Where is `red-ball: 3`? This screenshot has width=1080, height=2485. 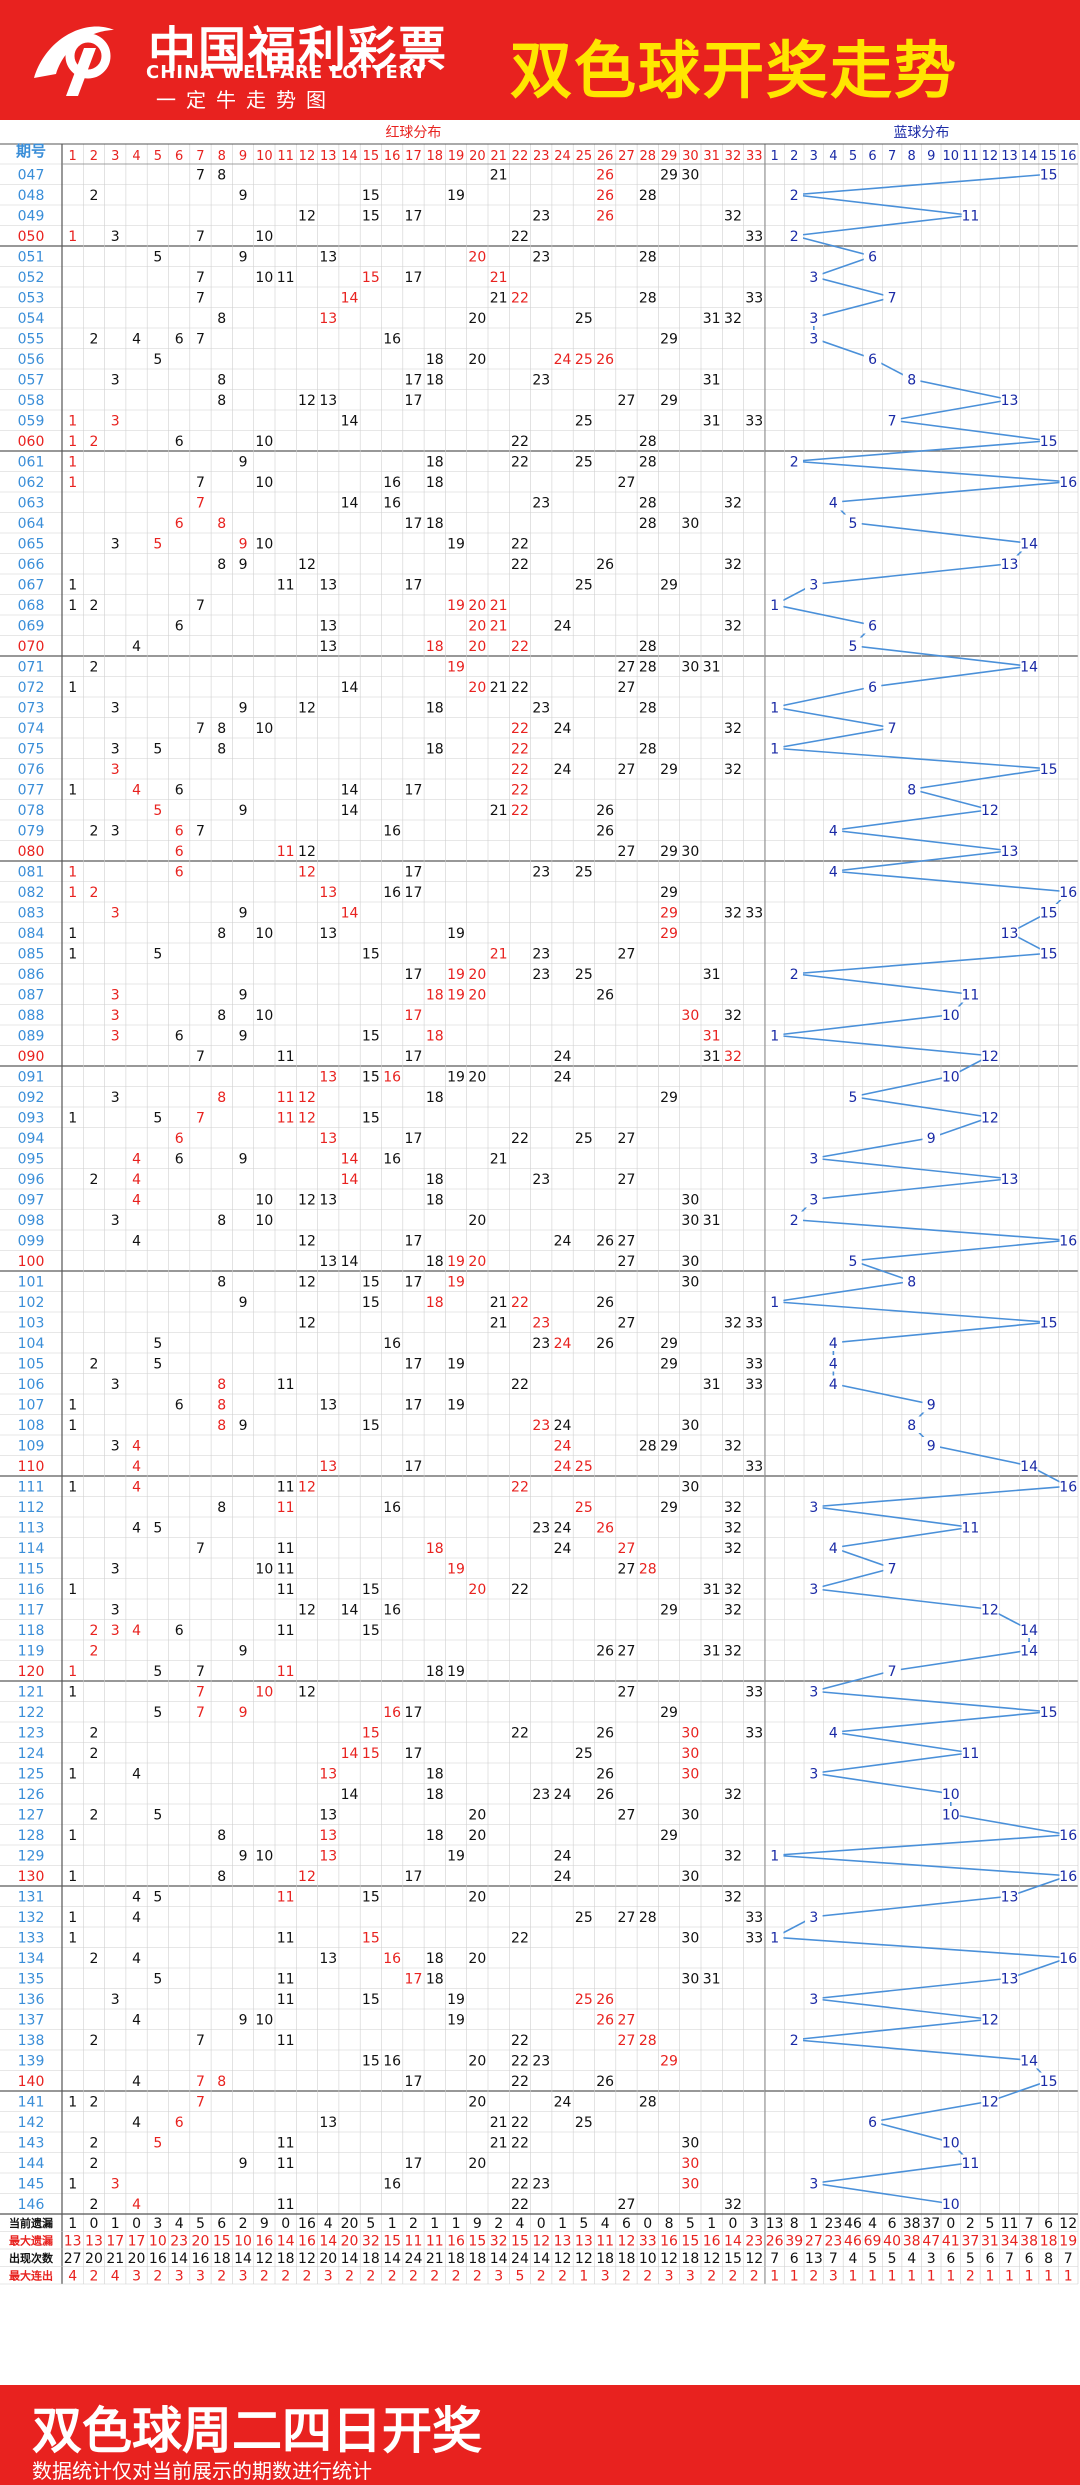 red-ball: 3 is located at coordinates (115, 421).